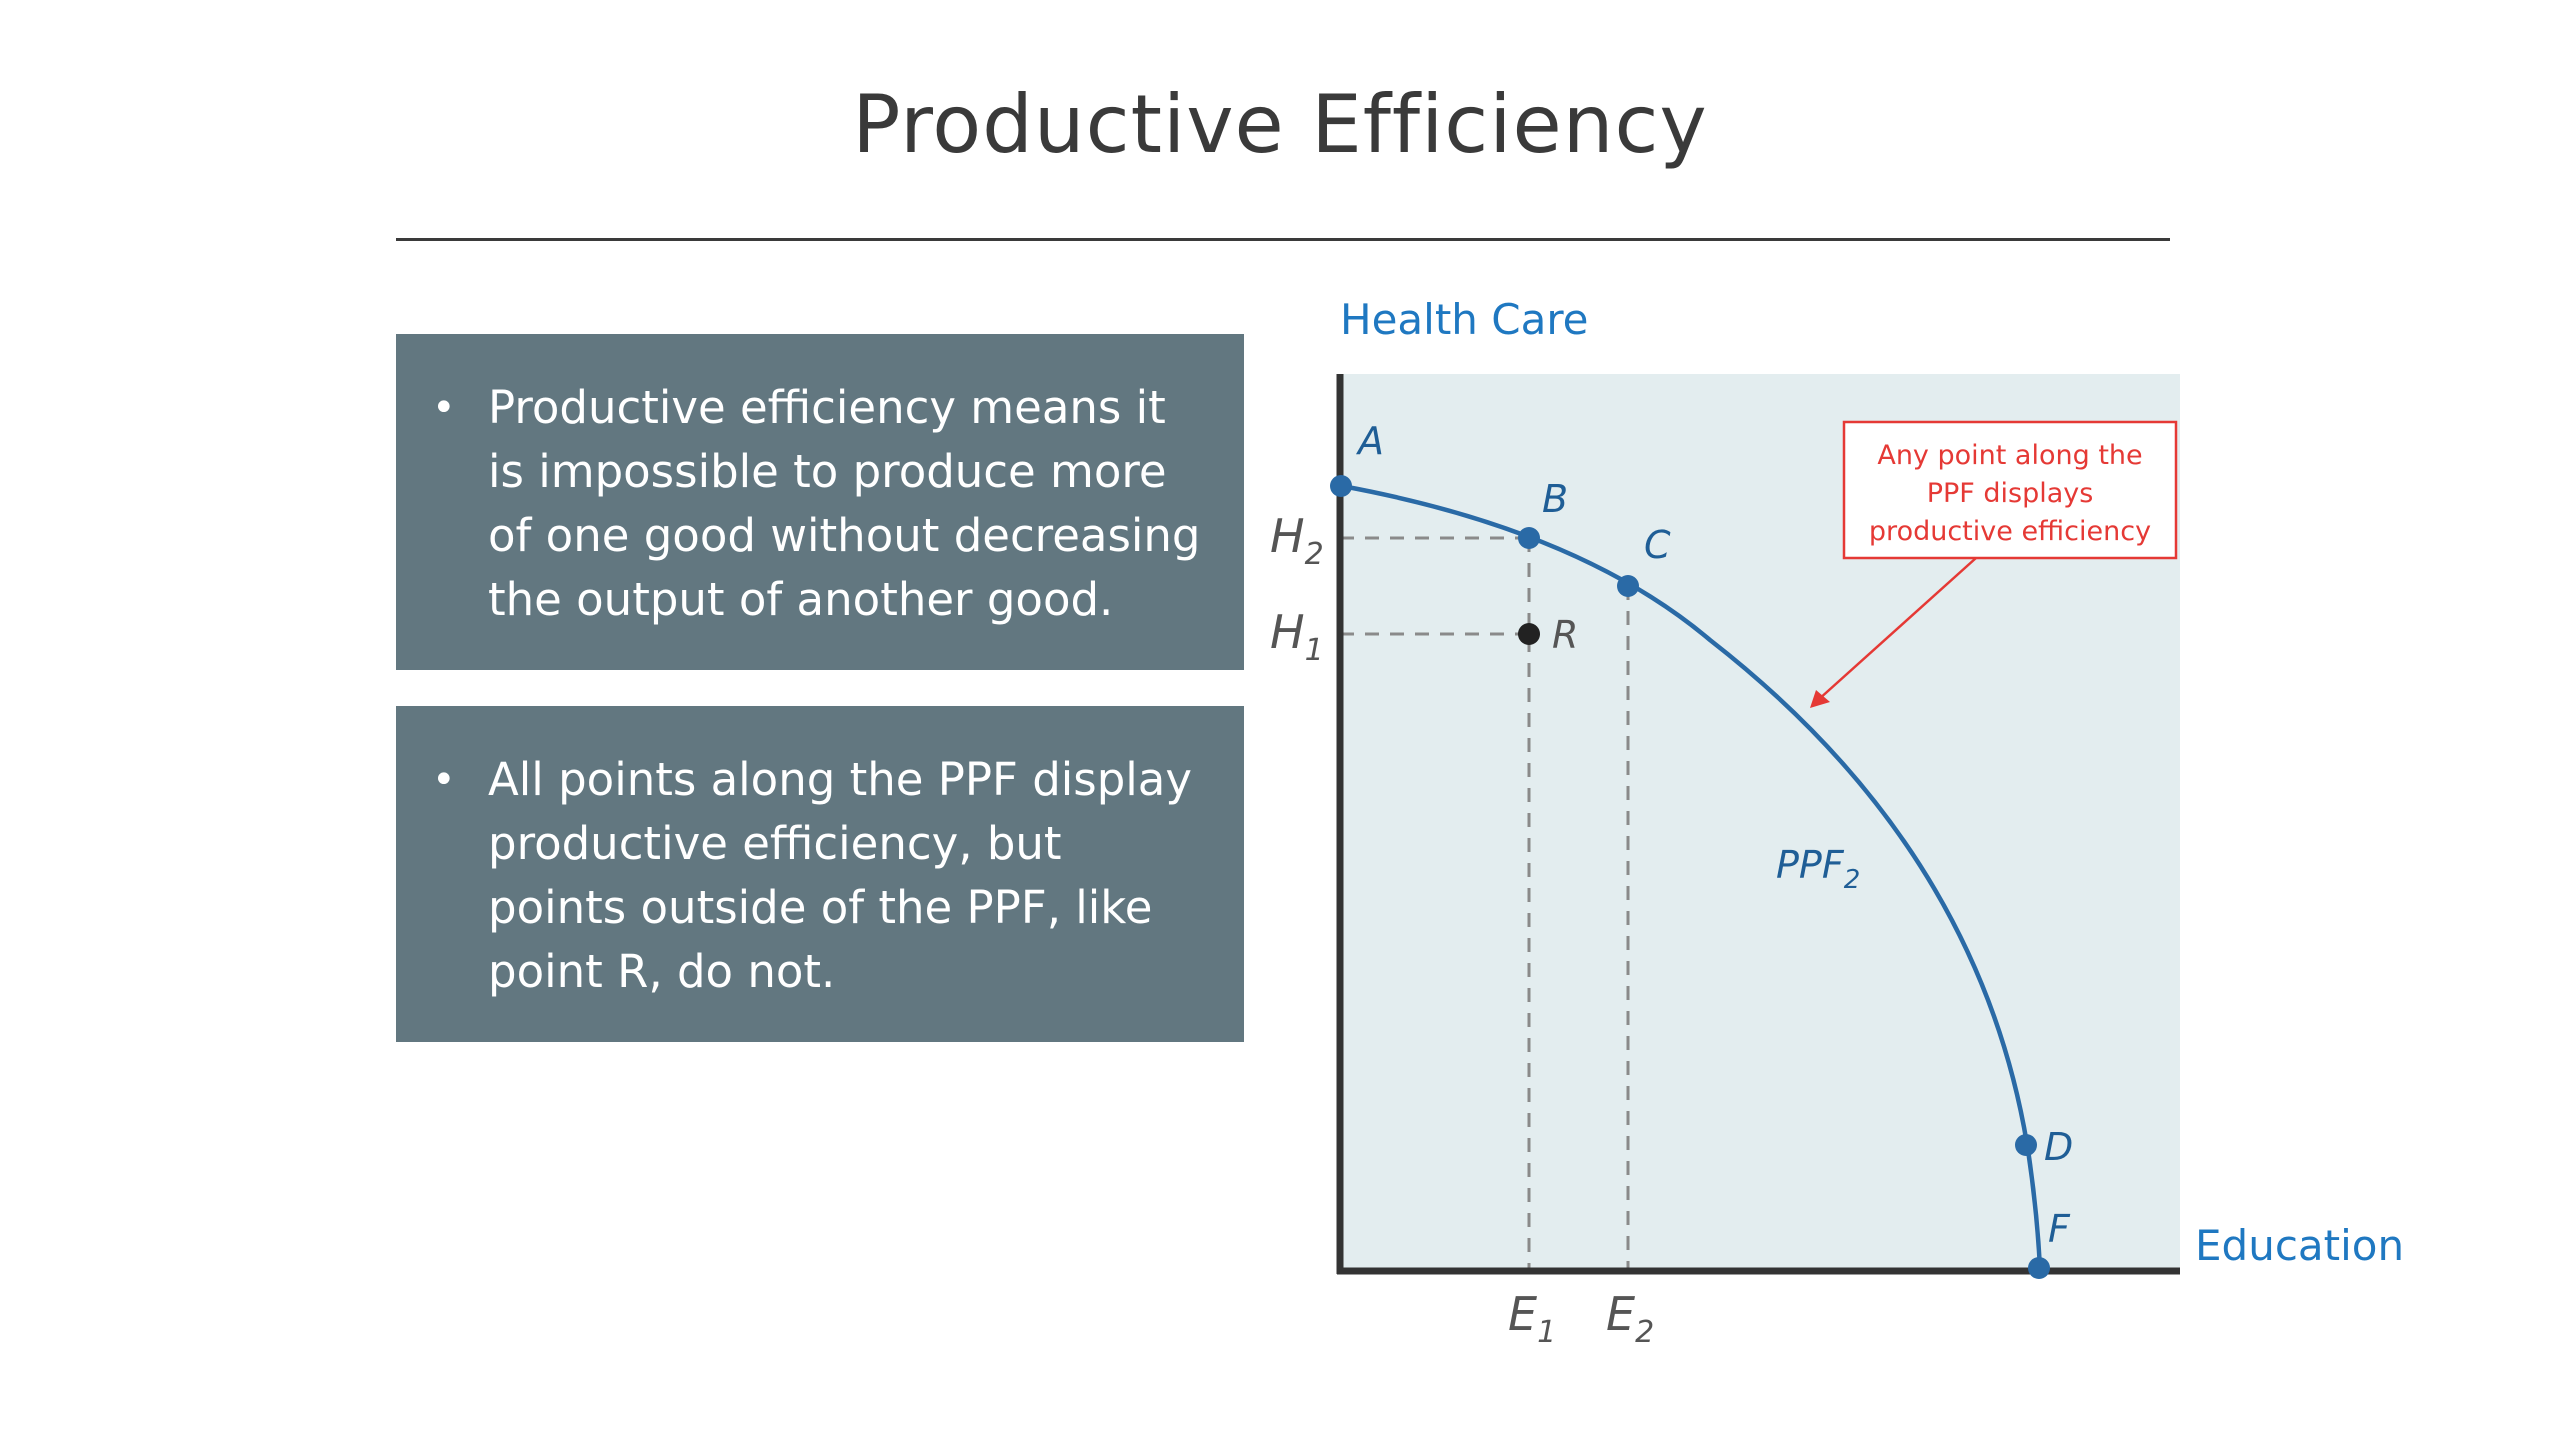 The image size is (2560, 1440). I want to click on label-b: B, so click(1555, 499).